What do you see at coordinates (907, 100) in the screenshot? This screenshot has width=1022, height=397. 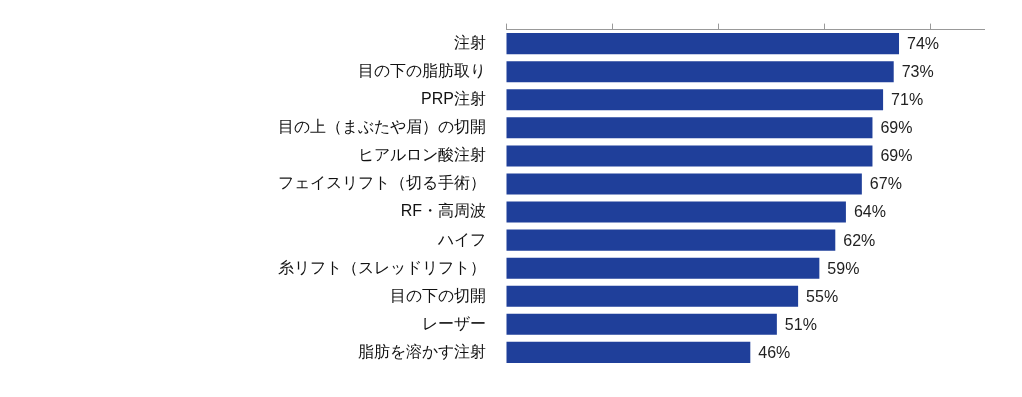 I see `data-label: 71%` at bounding box center [907, 100].